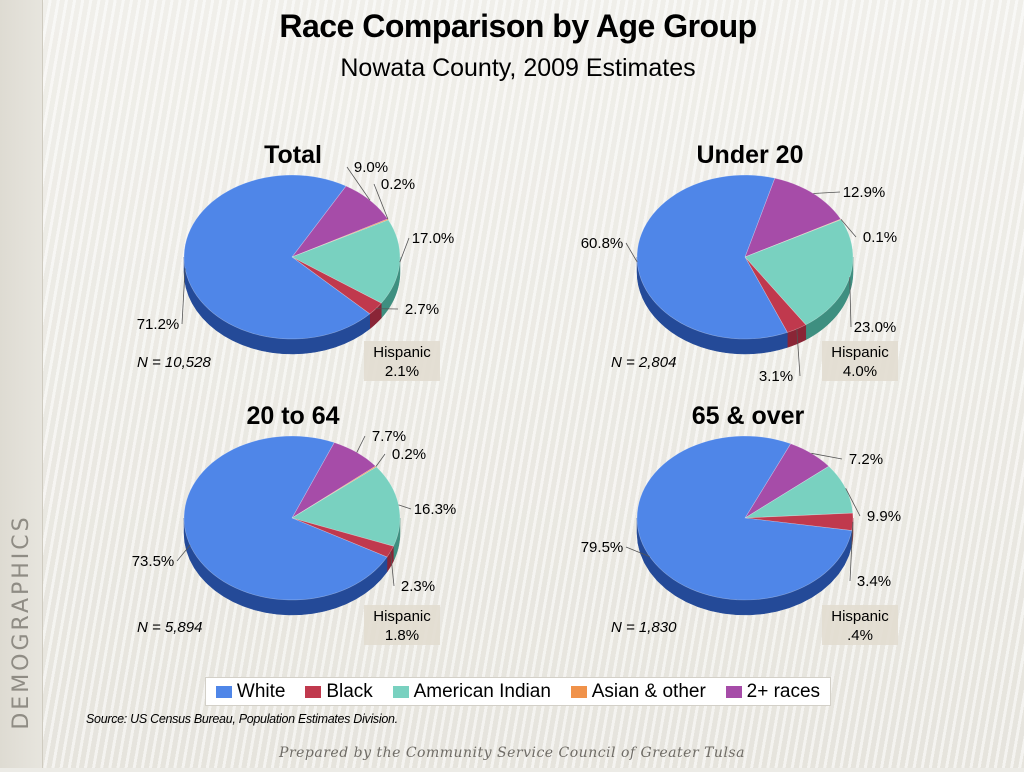 The height and width of the screenshot is (772, 1024). I want to click on slice-label-american-indian: 23.0%, so click(875, 327).